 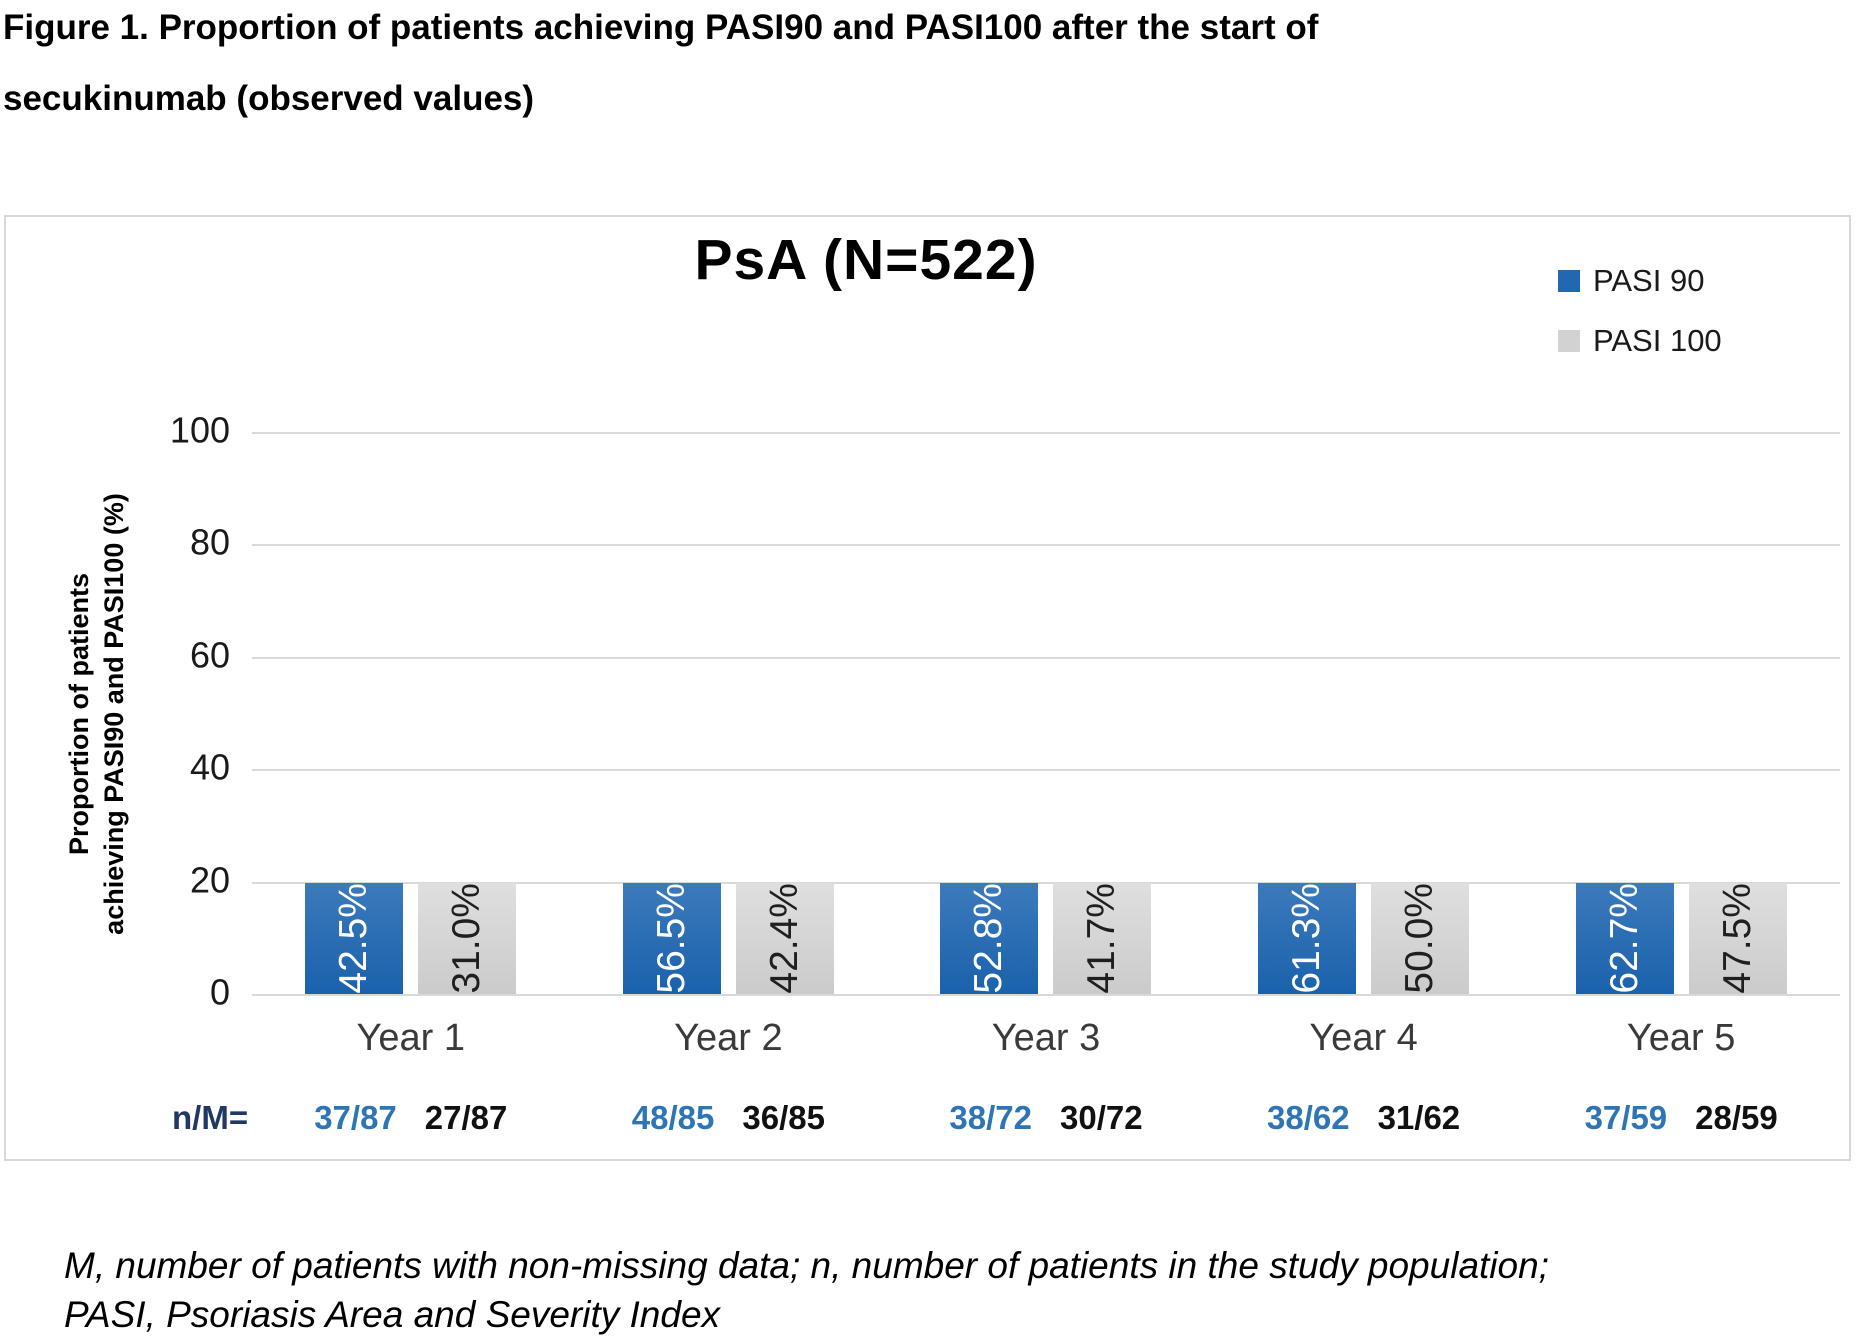 I want to click on legend-label: PASI 90, so click(x=1649, y=280).